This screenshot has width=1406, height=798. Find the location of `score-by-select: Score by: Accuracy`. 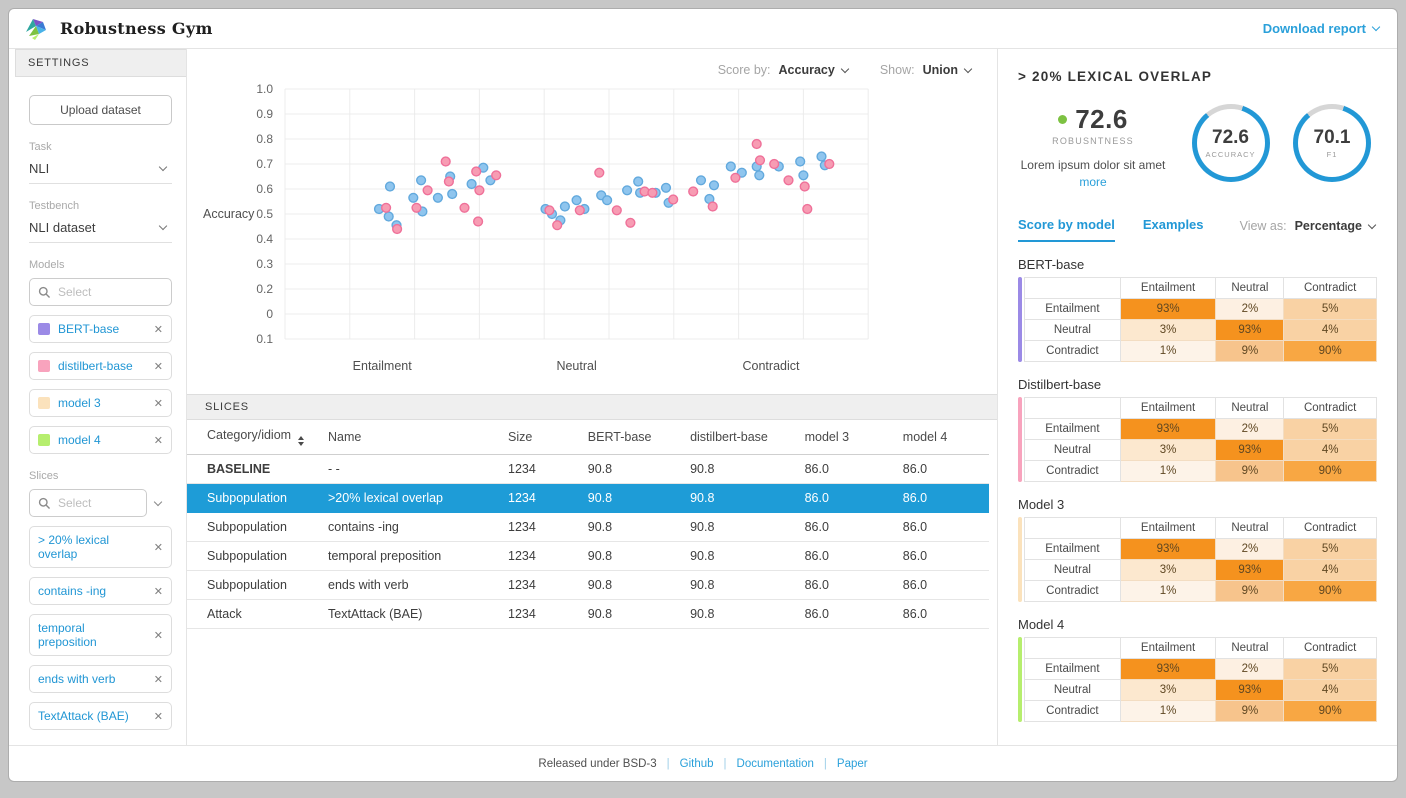

score-by-select: Score by: Accuracy is located at coordinates (784, 70).